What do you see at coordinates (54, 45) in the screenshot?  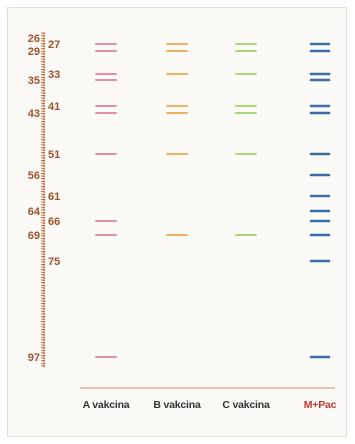 I see `right-scale-label: 27` at bounding box center [54, 45].